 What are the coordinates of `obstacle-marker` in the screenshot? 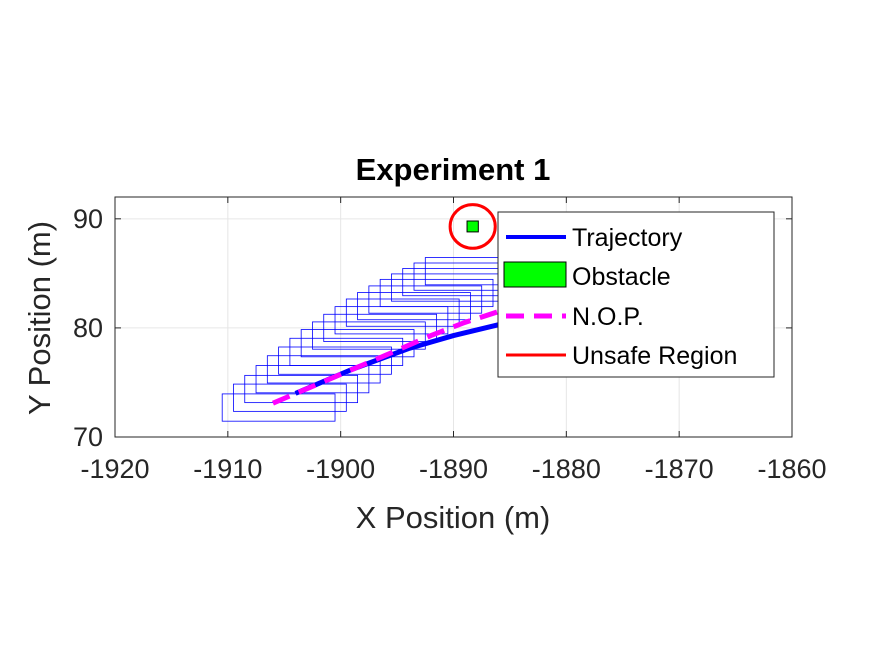 It's located at (472, 226).